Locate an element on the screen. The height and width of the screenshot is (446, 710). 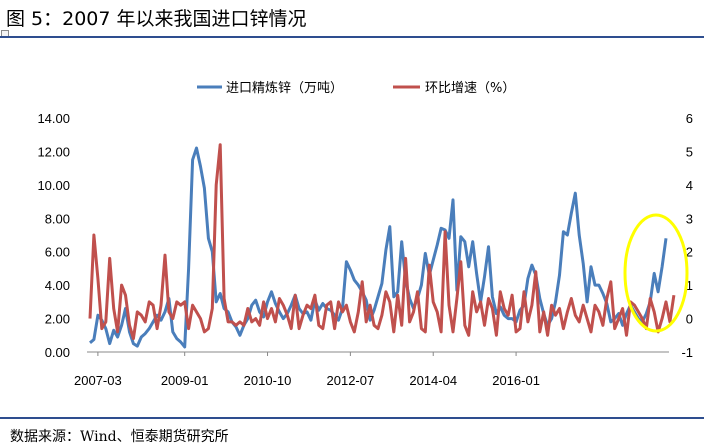
right-y-tick-label: 3 is located at coordinates (689, 218).